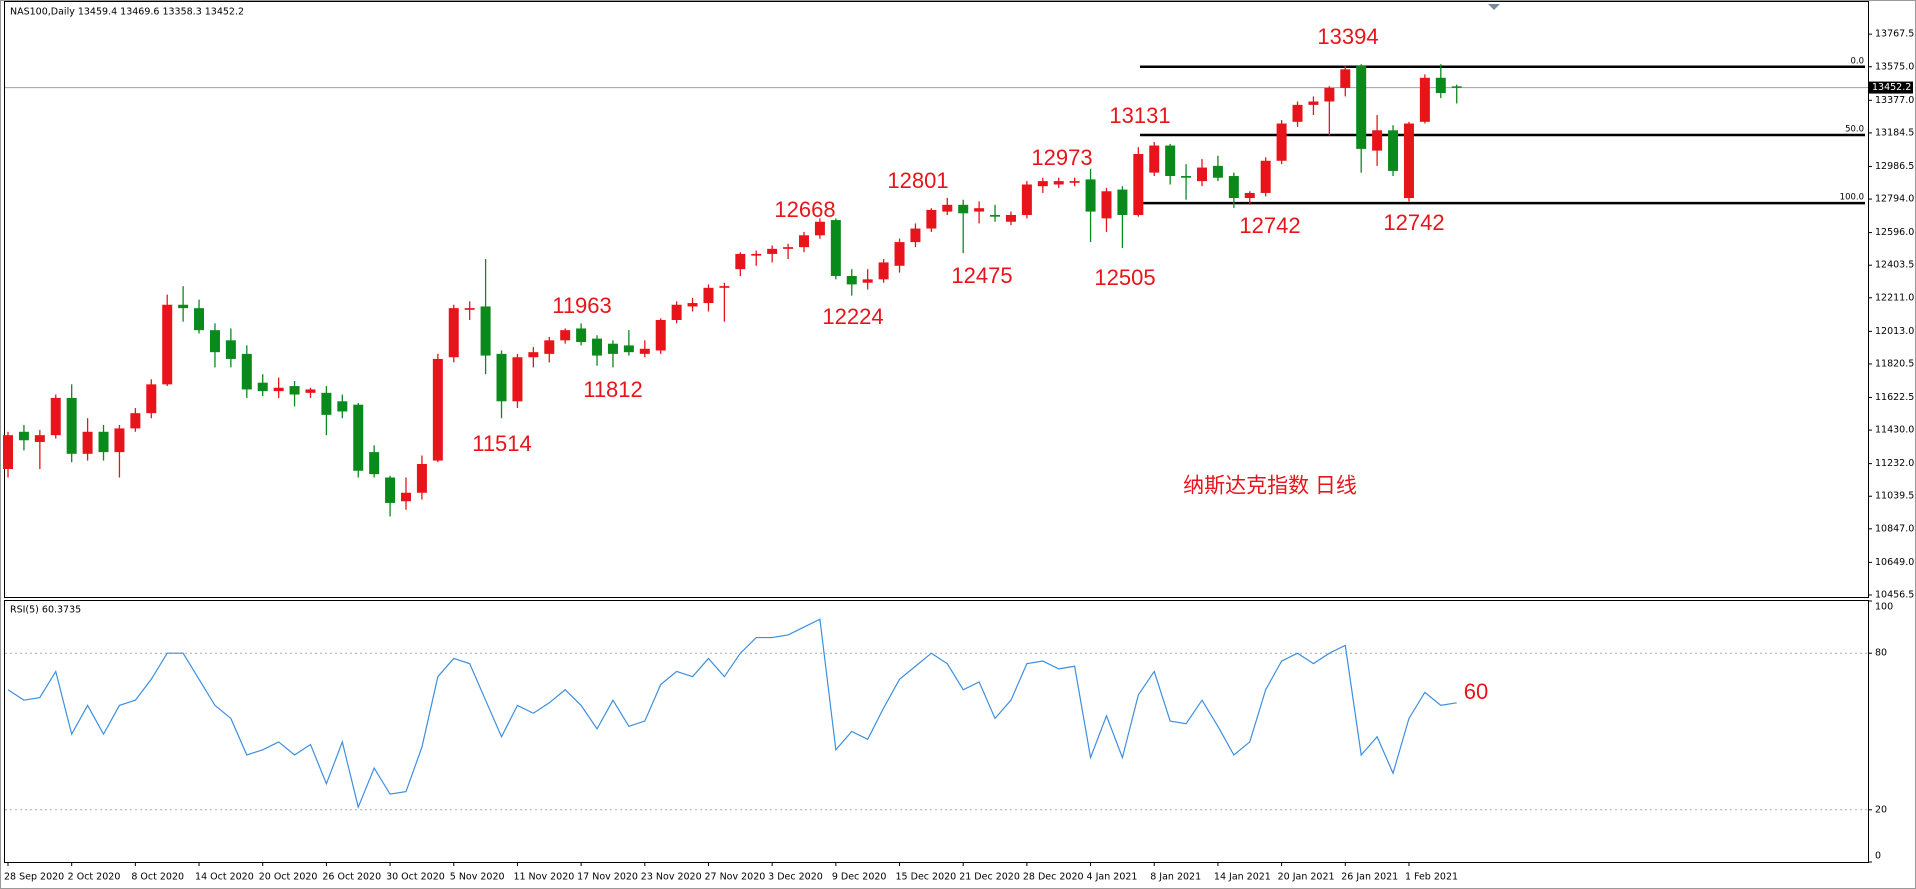  What do you see at coordinates (1306, 877) in the screenshot?
I see `x-tick-label: 20 Jan 2021` at bounding box center [1306, 877].